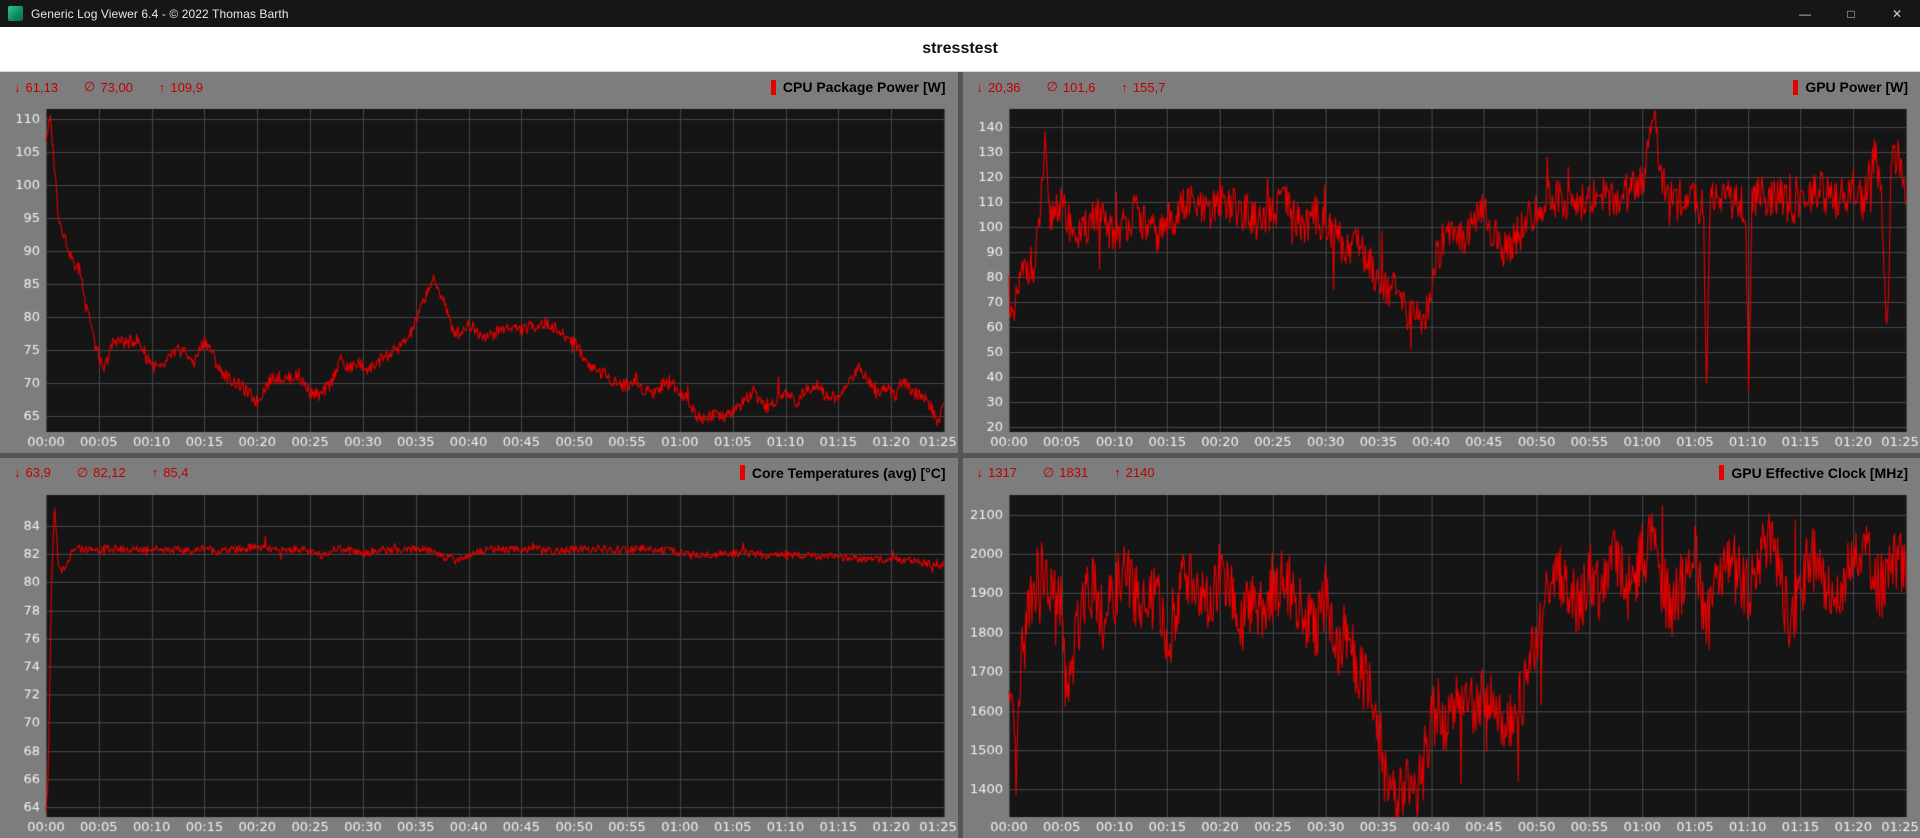  What do you see at coordinates (1856, 87) in the screenshot?
I see `chart-title-label: GPU Power [W]` at bounding box center [1856, 87].